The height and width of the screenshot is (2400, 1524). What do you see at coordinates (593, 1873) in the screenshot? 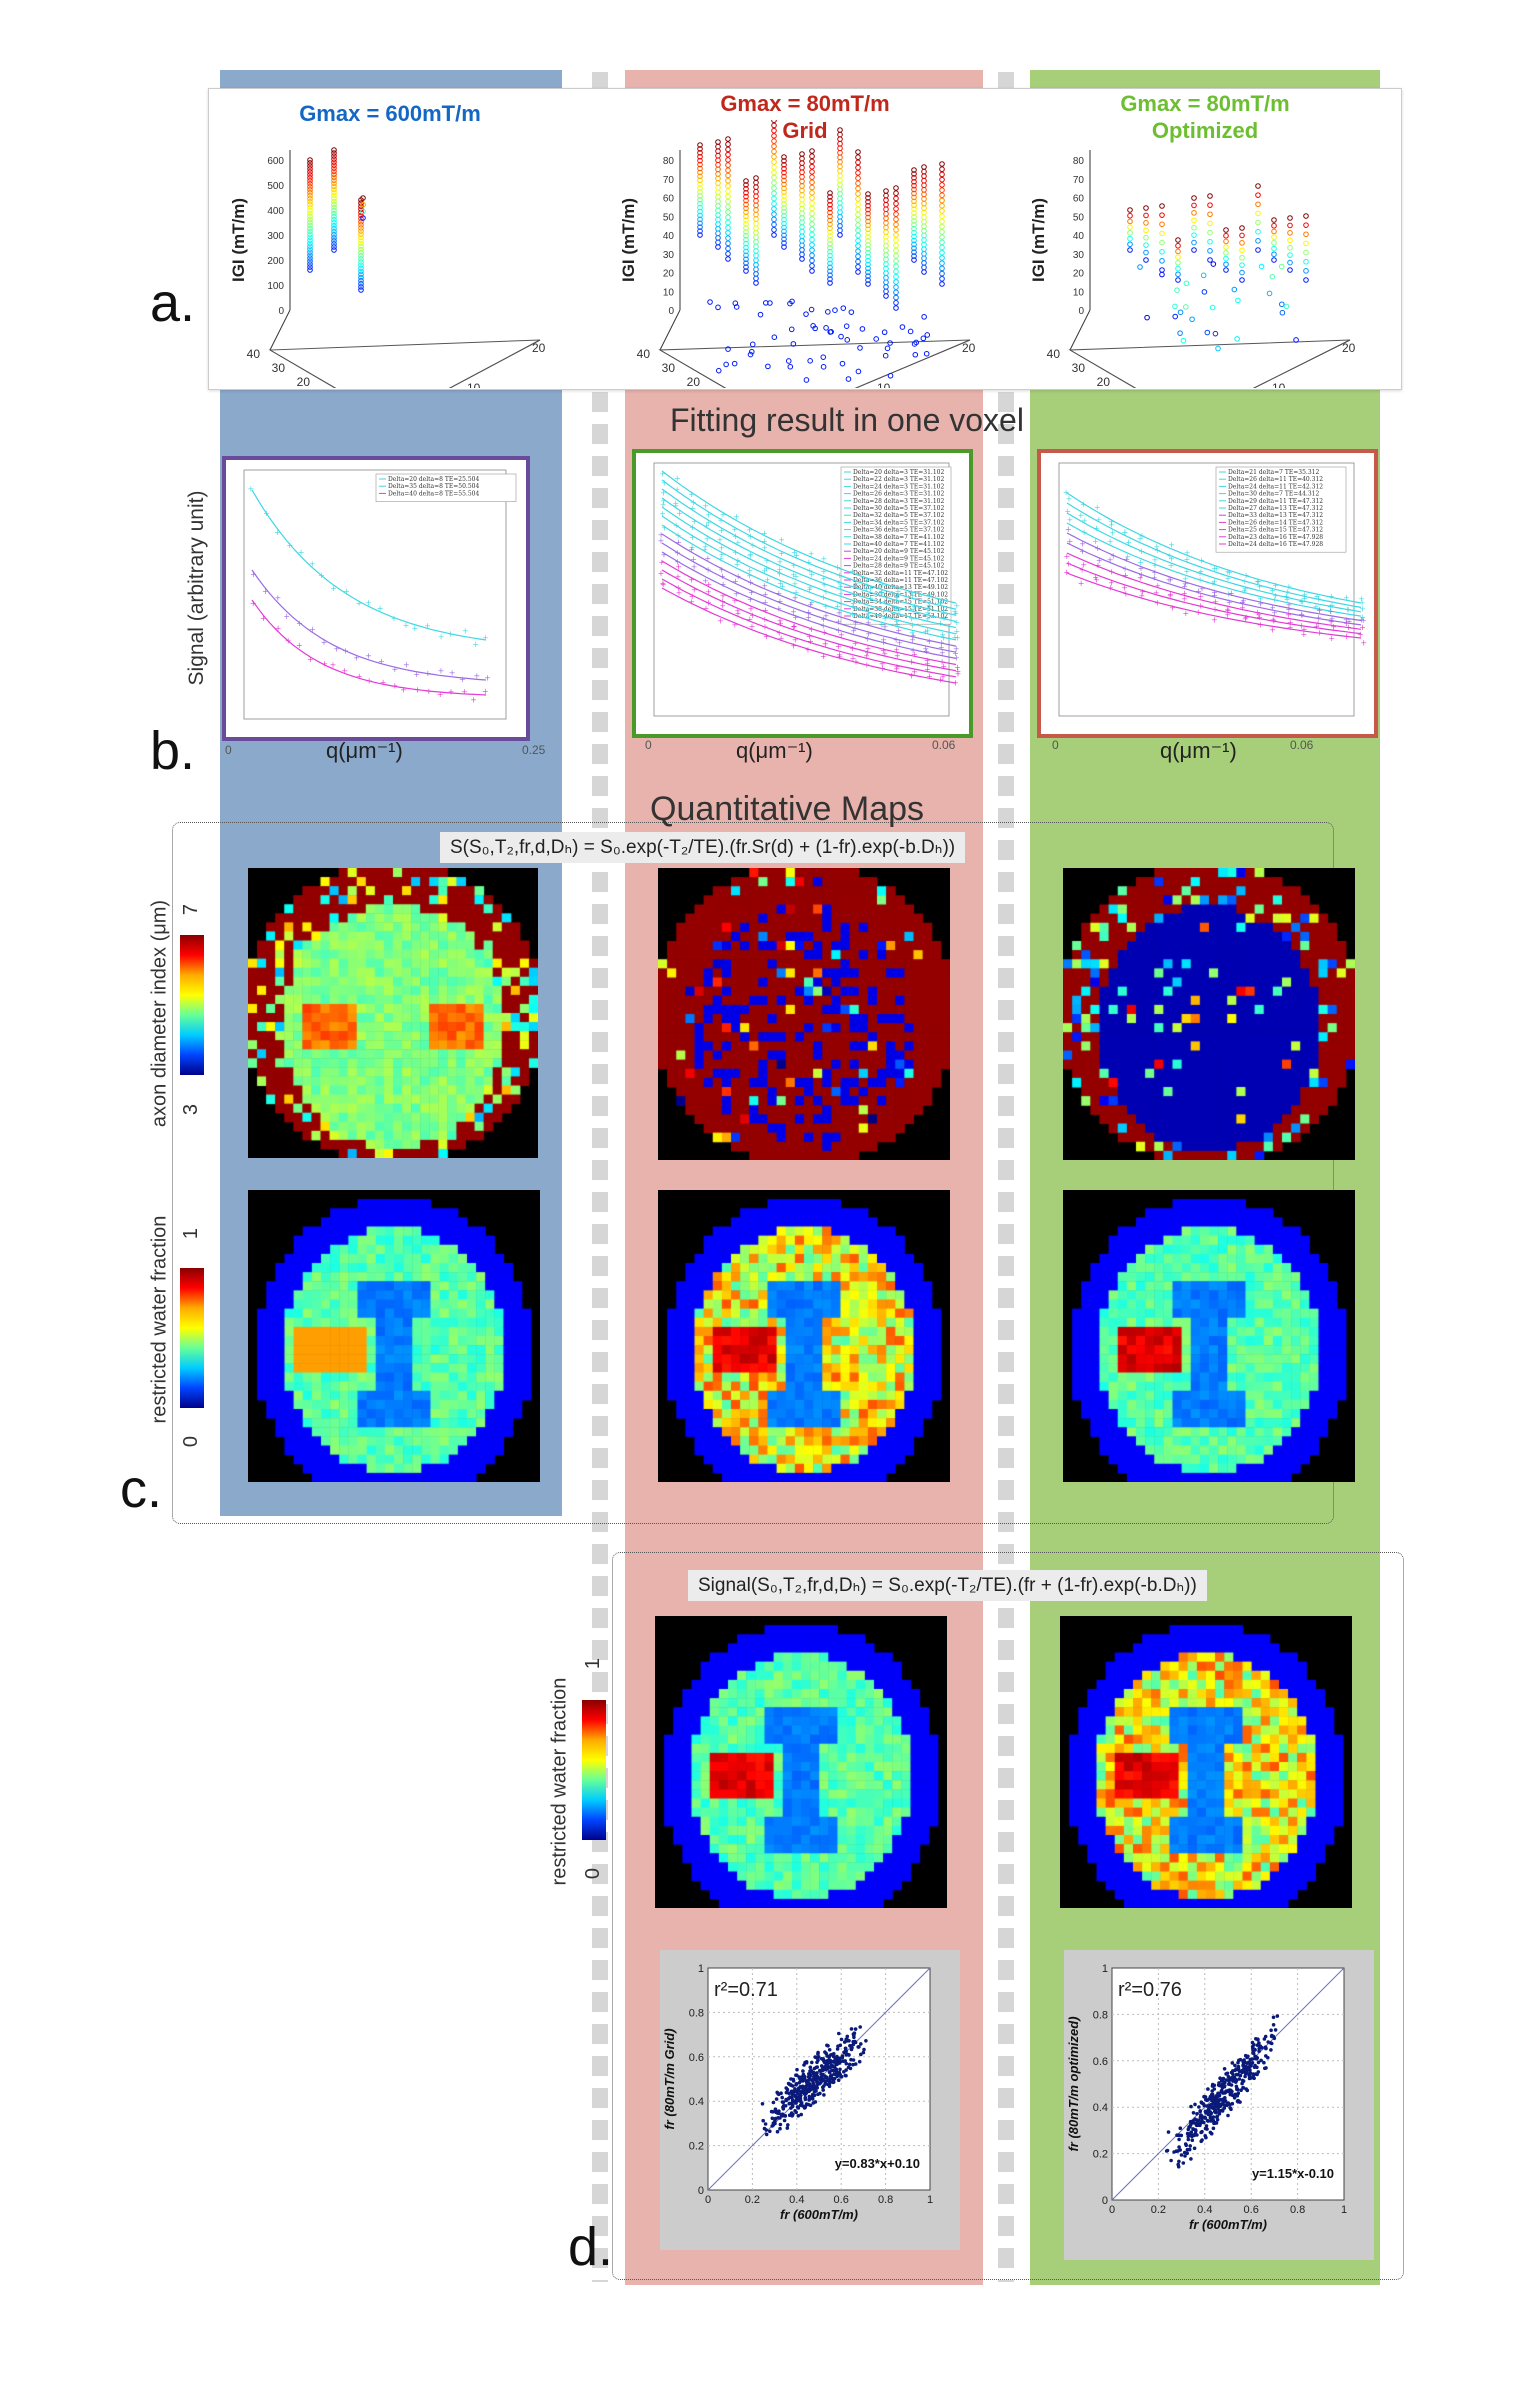
I see `panel-d-cbar-min: 0` at bounding box center [593, 1873].